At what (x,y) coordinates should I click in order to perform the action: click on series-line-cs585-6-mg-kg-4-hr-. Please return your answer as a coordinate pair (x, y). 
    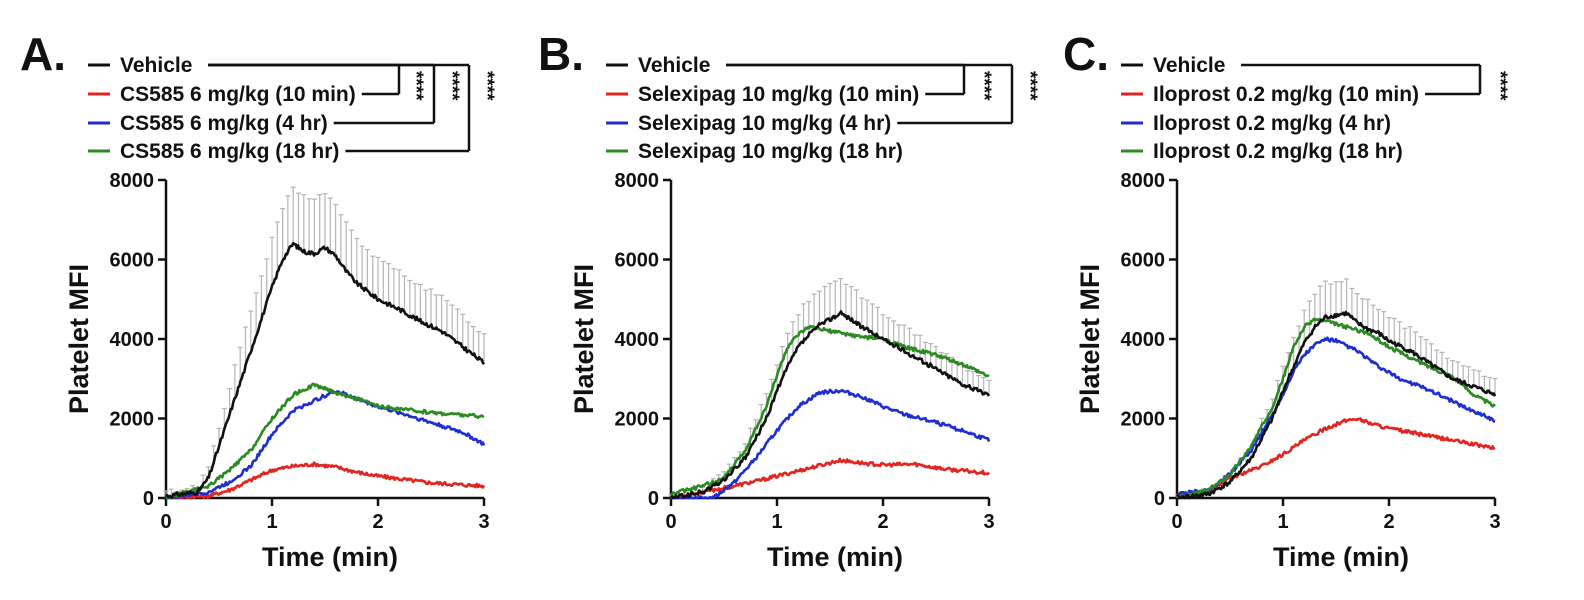
    Looking at the image, I should click on (325, 444).